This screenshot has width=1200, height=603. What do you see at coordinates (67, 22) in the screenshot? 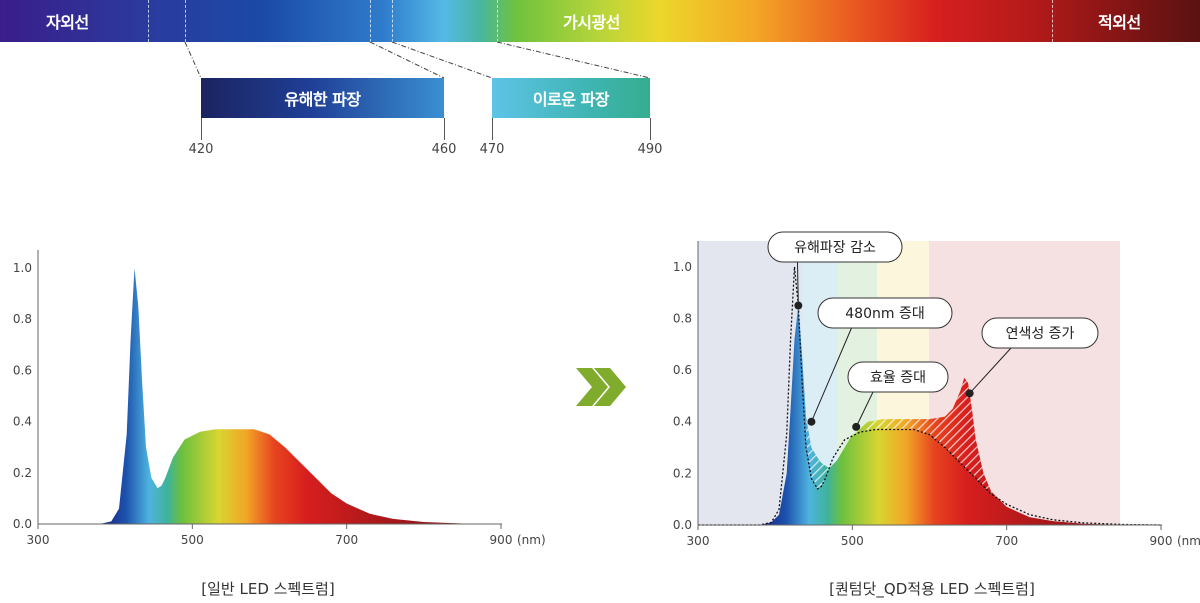
I see `uv-label: 자외선` at bounding box center [67, 22].